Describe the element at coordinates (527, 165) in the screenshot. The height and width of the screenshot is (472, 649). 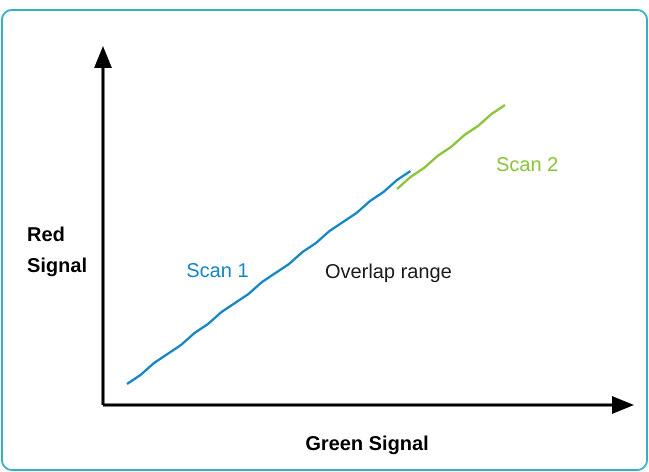
I see `series-label: Scan 2` at that location.